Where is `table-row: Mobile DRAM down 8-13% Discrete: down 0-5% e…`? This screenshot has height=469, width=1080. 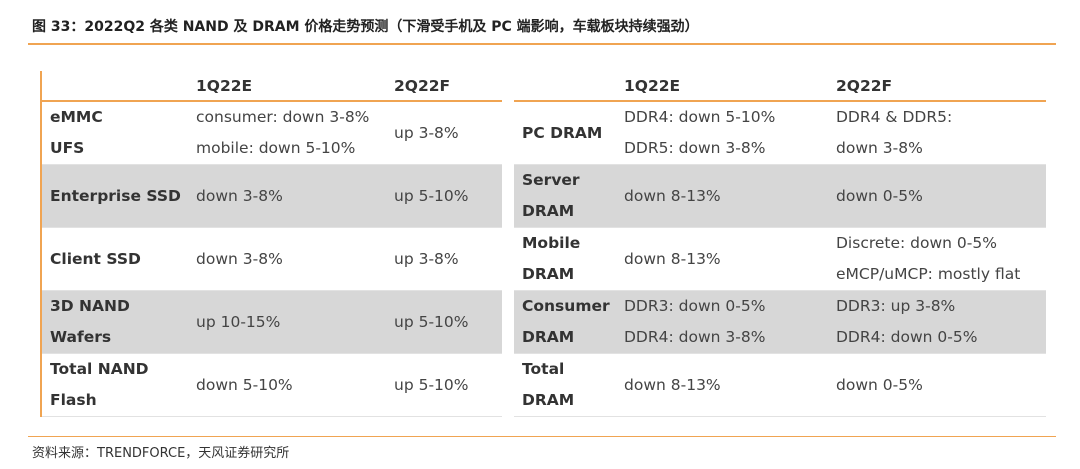
table-row: Mobile DRAM down 8-13% Discrete: down 0-5% e… is located at coordinates (780, 259).